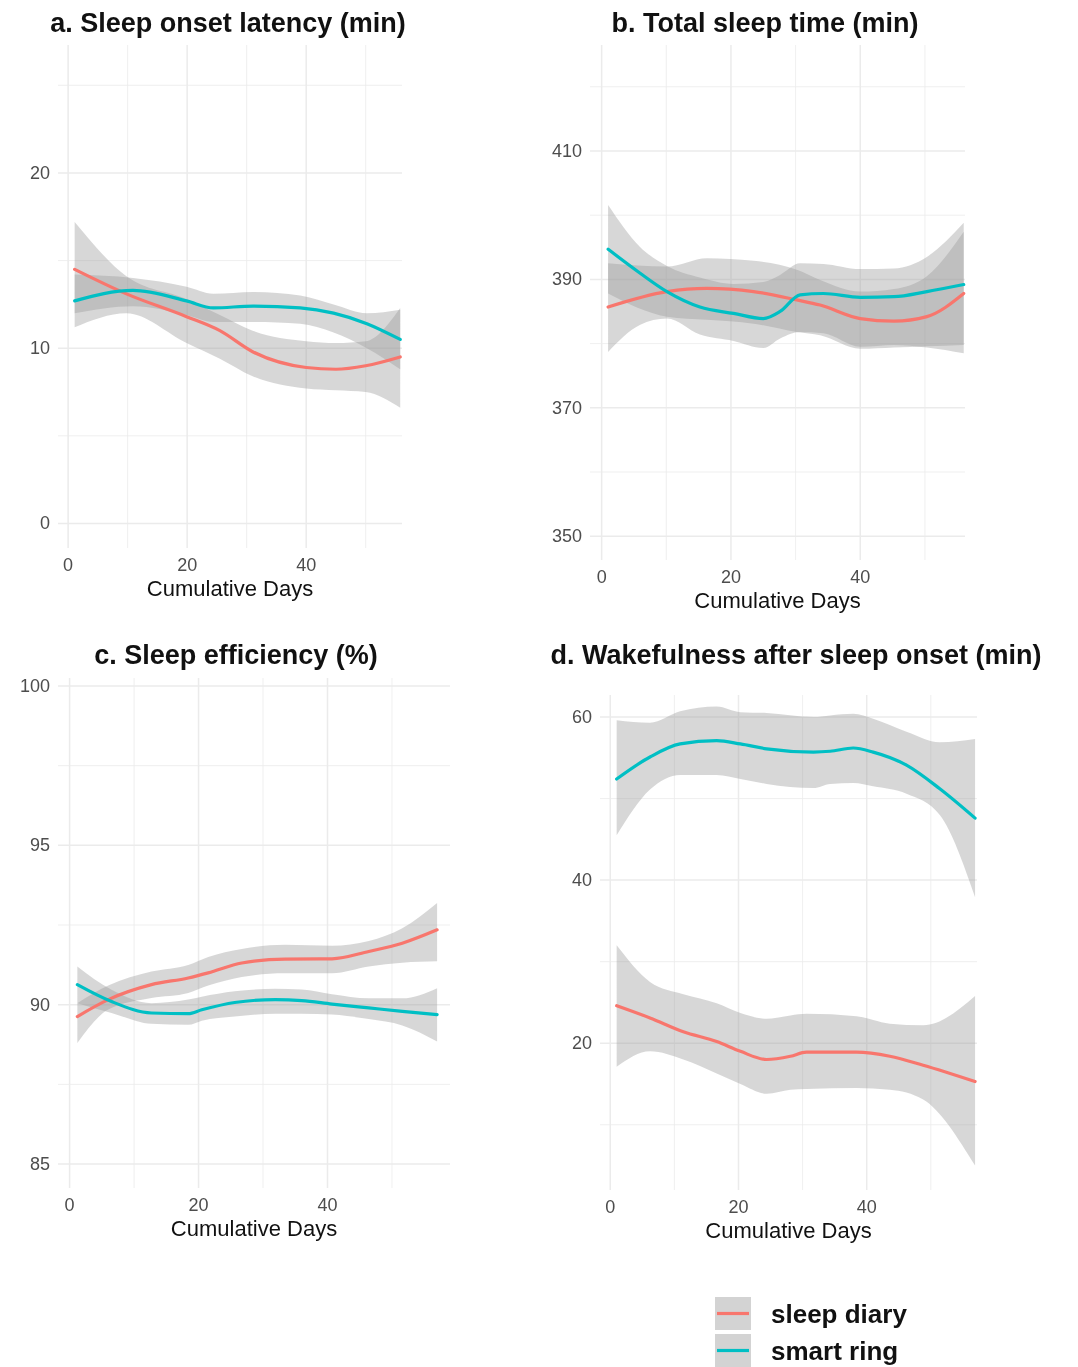  What do you see at coordinates (566, 536) in the screenshot?
I see `y-tick-label: 350` at bounding box center [566, 536].